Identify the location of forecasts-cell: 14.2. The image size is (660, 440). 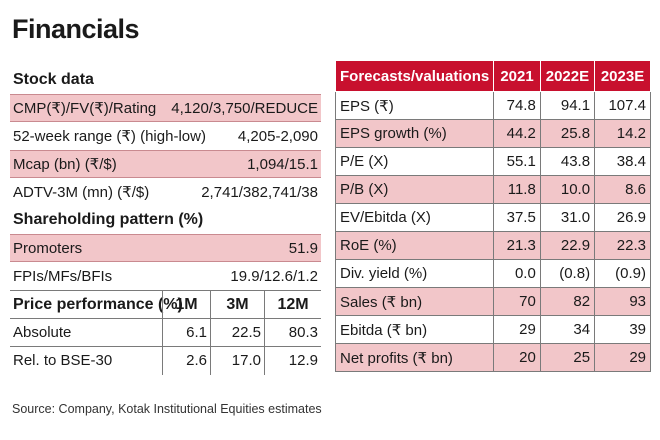
(622, 133).